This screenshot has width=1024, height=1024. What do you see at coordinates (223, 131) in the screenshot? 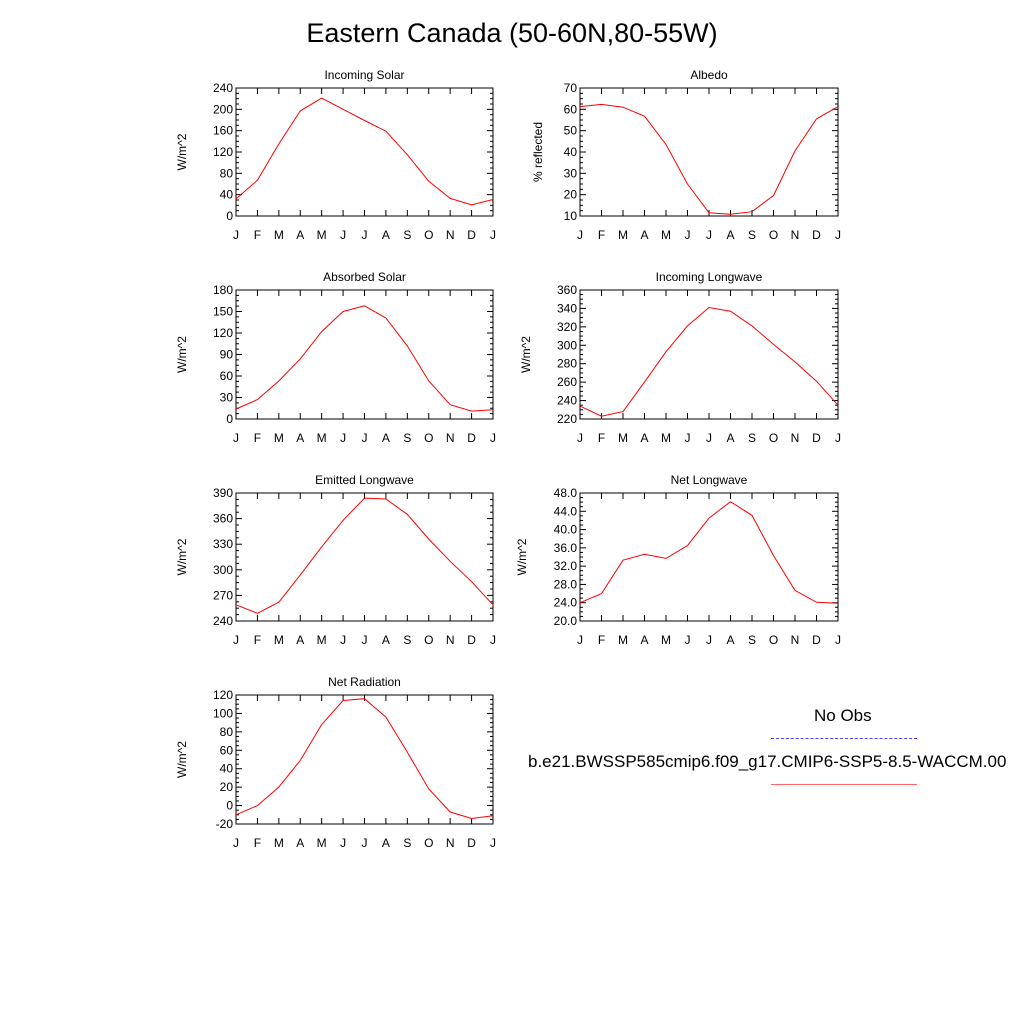
I see `y-tick-label: 160` at bounding box center [223, 131].